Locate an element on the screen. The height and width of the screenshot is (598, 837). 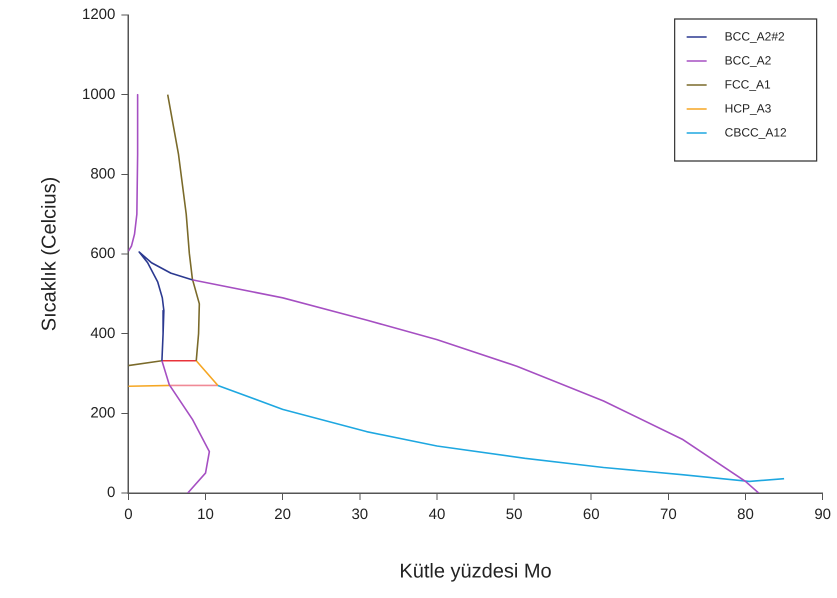
y-tick-label: 200 is located at coordinates (103, 413).